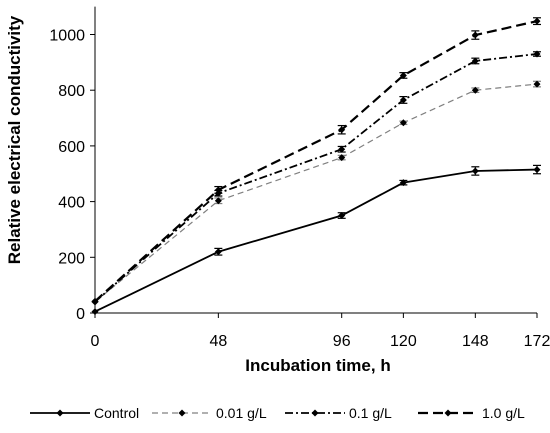 The width and height of the screenshot is (550, 433). Describe the element at coordinates (475, 341) in the screenshot. I see `x-tick-label: 148` at that location.